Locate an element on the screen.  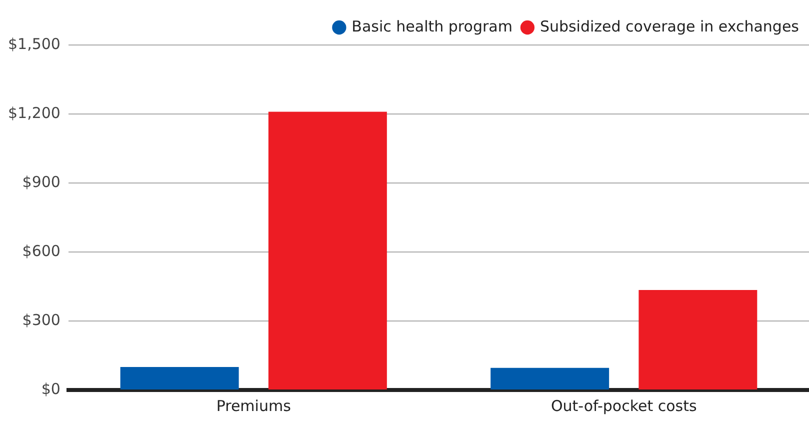
x-tick-label: Out-of-pocket costs is located at coordinates (623, 405).